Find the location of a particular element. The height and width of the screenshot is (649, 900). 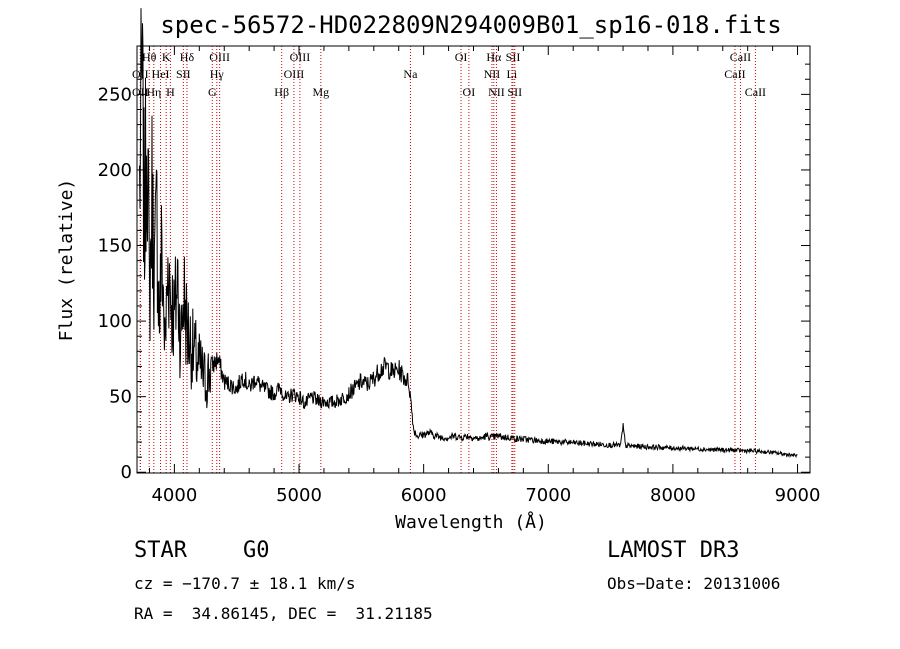

coordinates: RA = 34.86145, DEC = 31.21185 is located at coordinates (283, 613).